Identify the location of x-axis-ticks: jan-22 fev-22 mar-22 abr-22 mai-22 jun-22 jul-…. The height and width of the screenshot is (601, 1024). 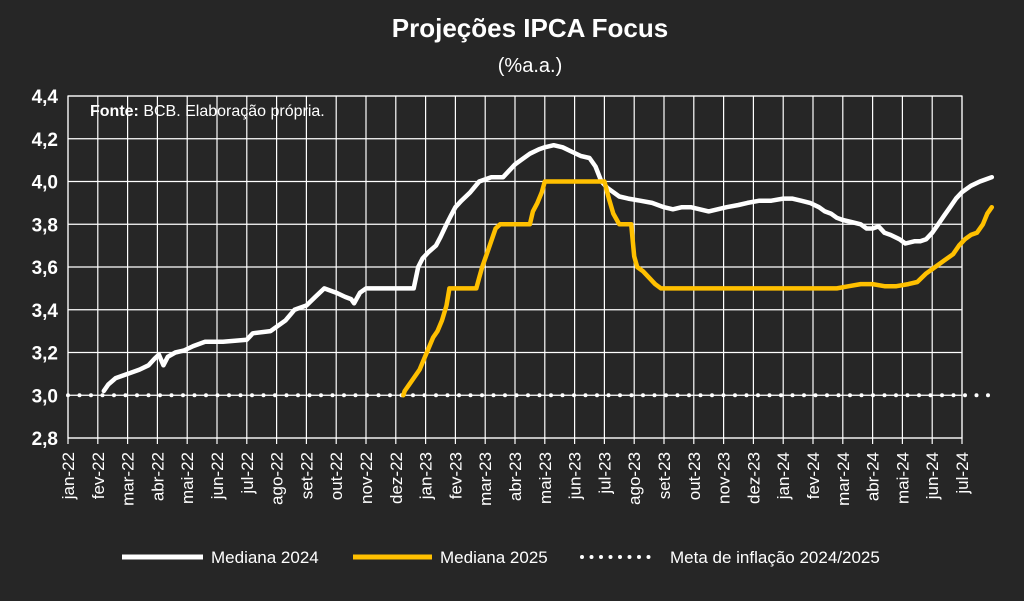
(515, 479).